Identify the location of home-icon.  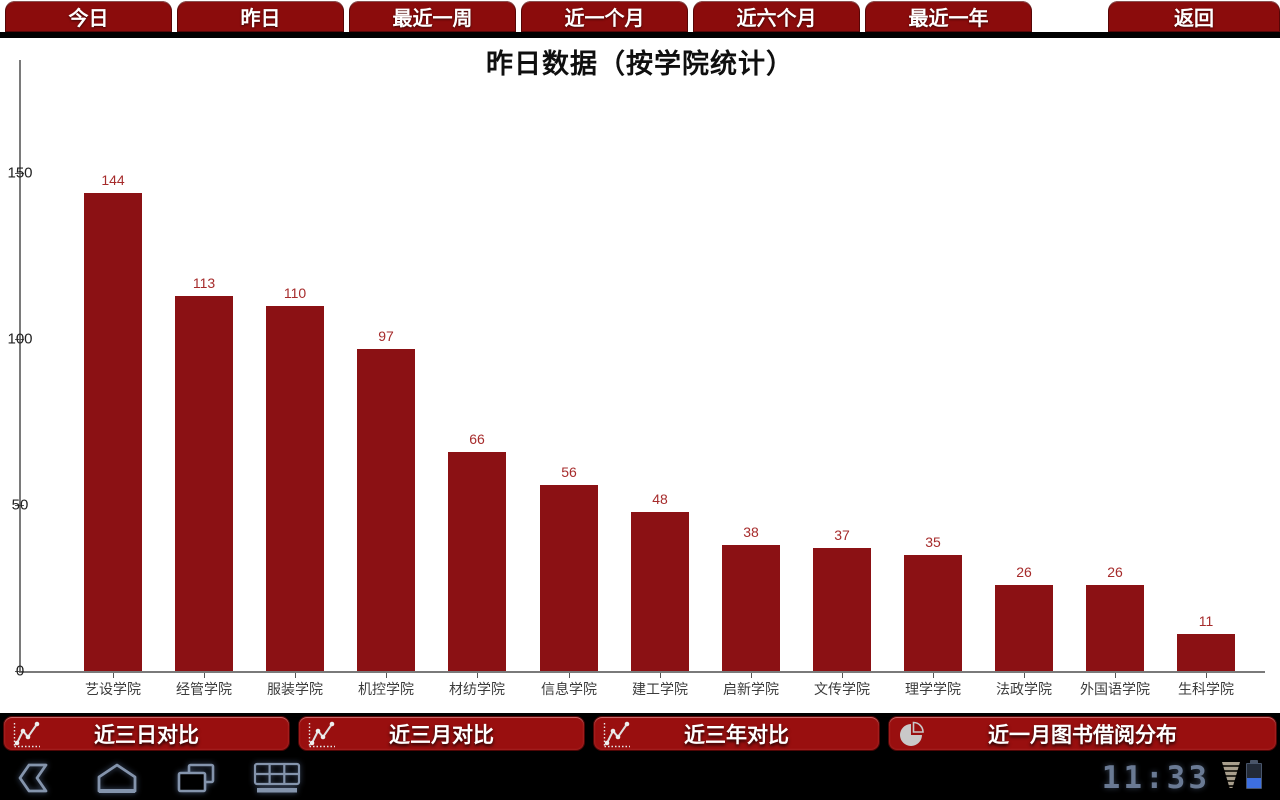
(117, 778).